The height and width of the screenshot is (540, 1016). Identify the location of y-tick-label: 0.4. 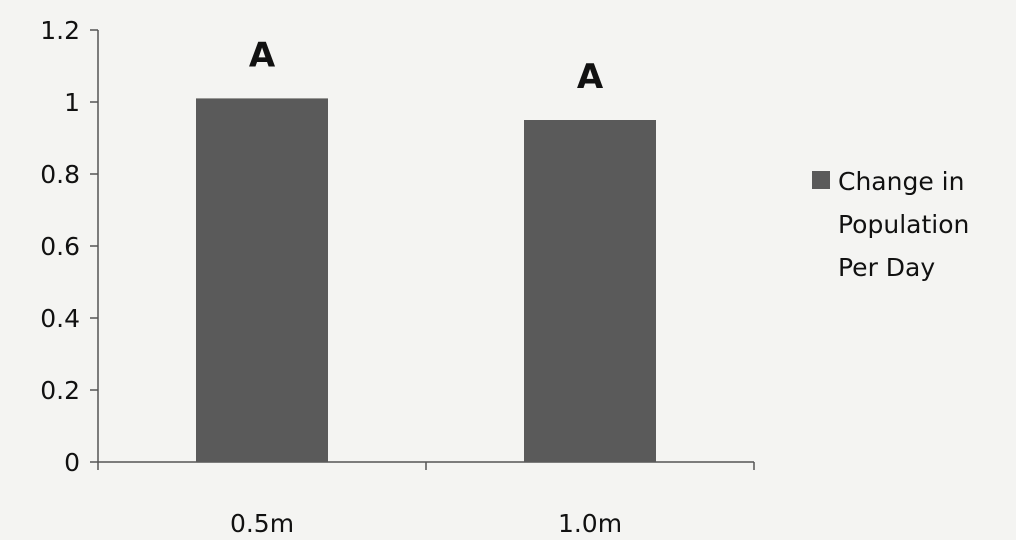
(60, 318).